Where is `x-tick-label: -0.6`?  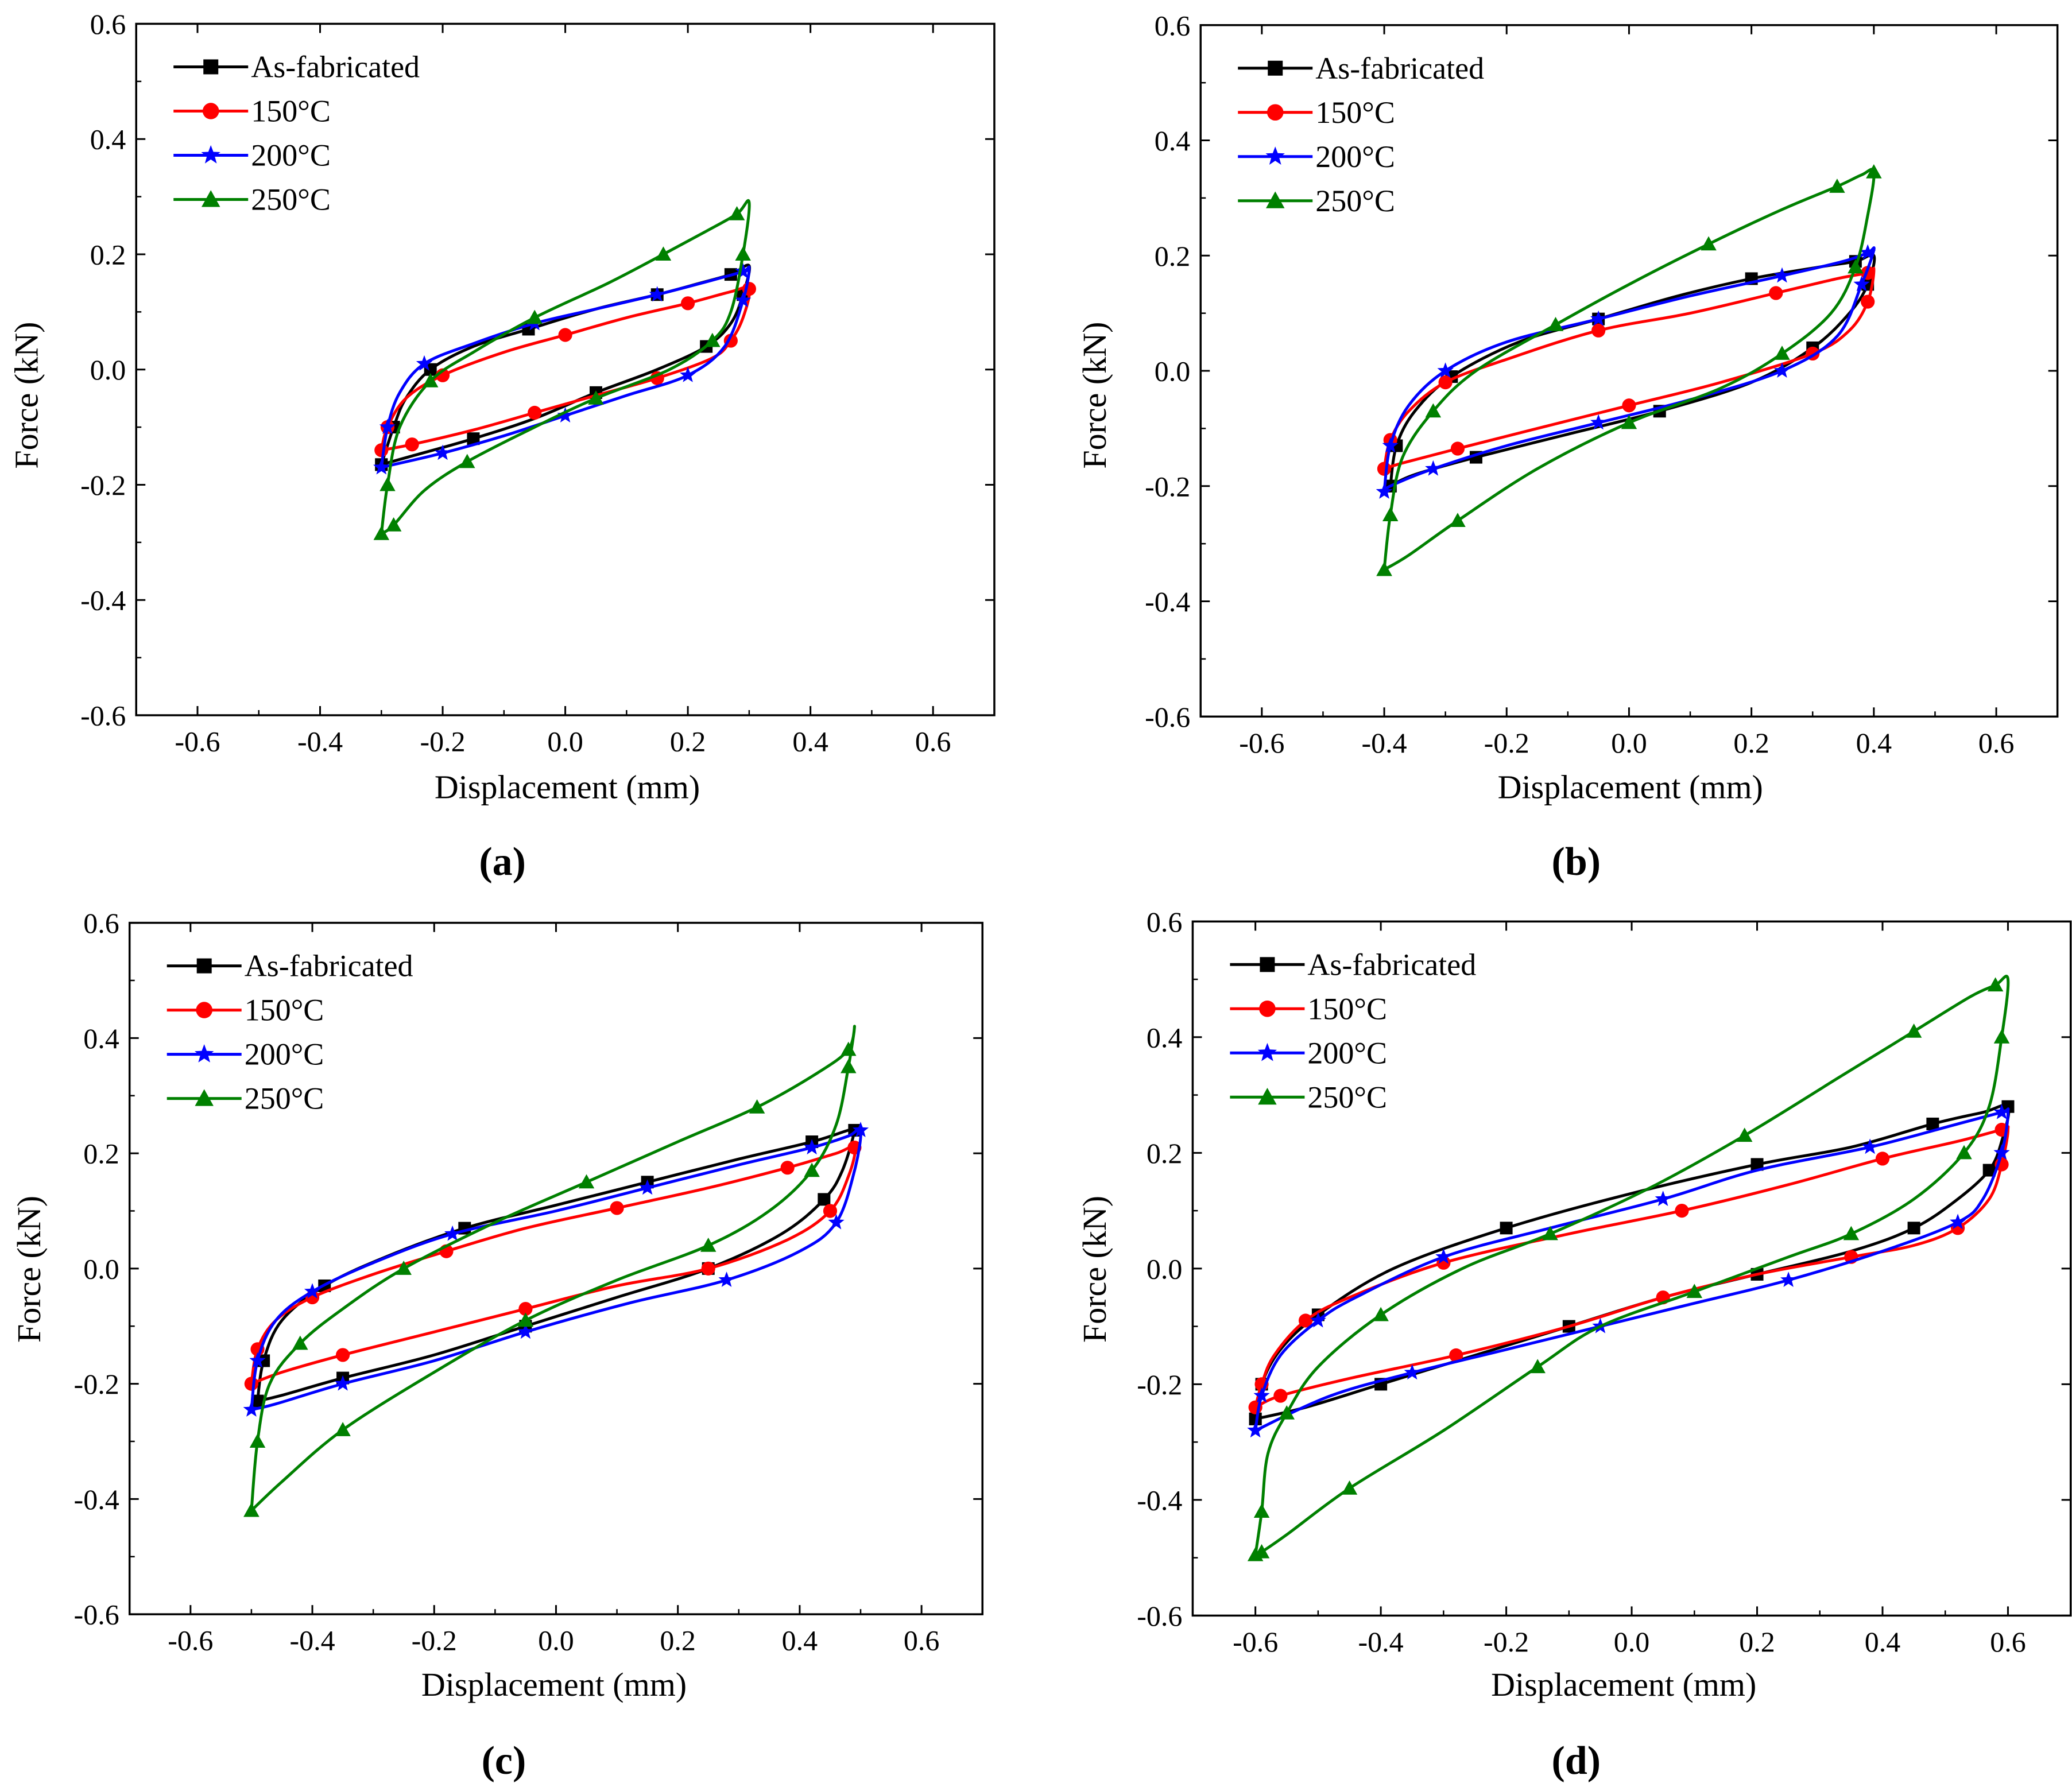 x-tick-label: -0.6 is located at coordinates (197, 741).